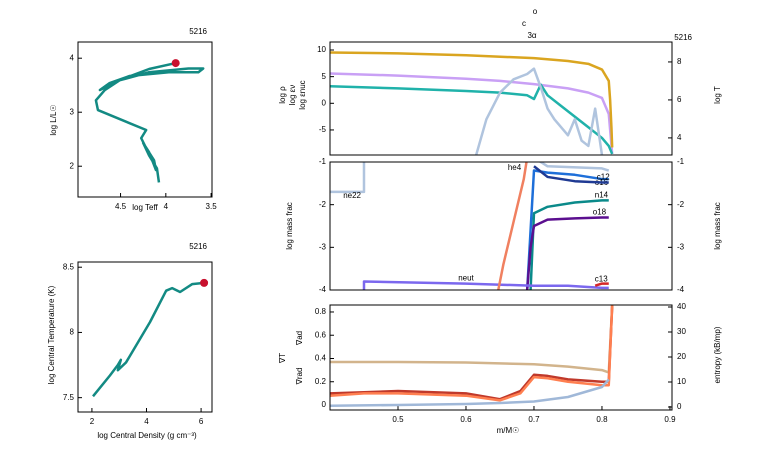  I want to click on y-tick-label: 3, so click(72, 111).